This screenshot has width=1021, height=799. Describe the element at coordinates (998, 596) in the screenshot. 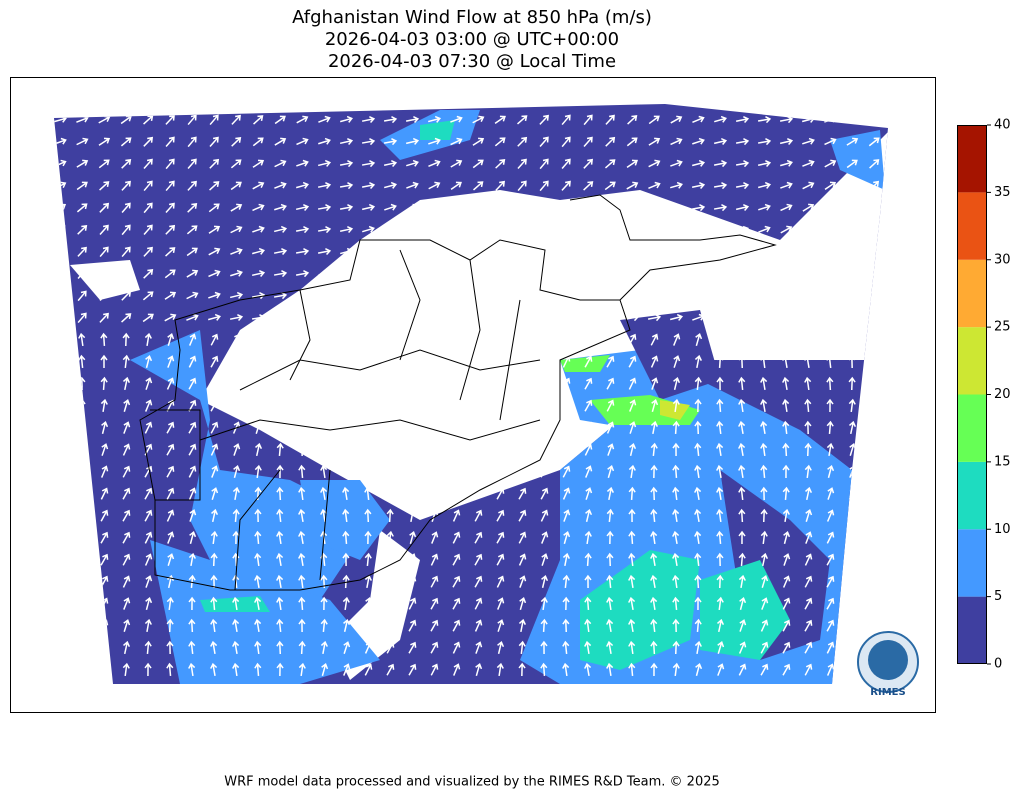

I see `colorbar-tick-label: 5` at that location.